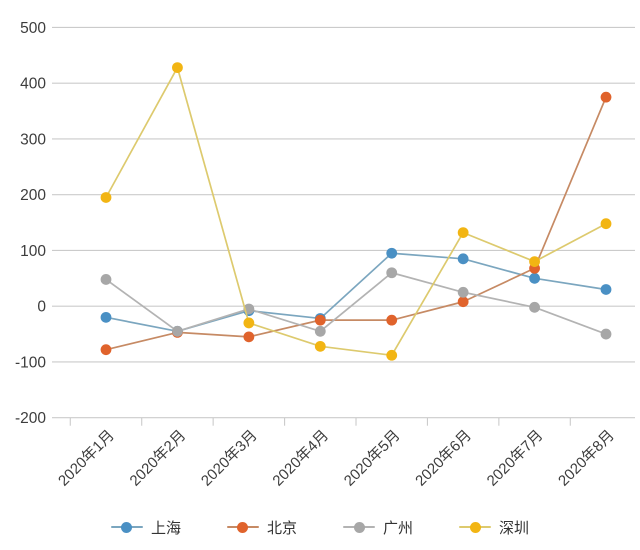  I want to click on legend-item-guangzhou: 广州, so click(378, 527).